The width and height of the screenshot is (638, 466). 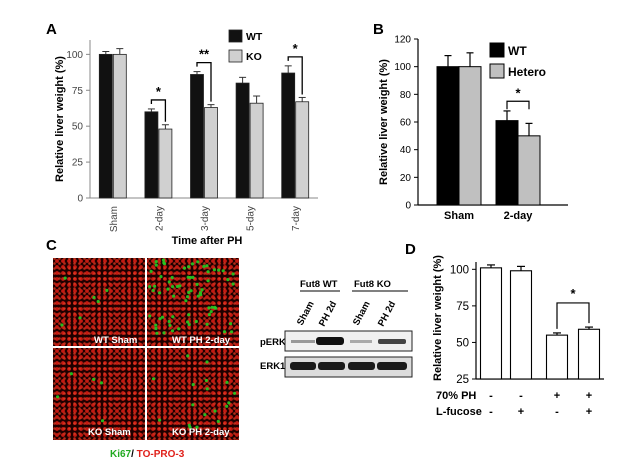 I want to click on y-tick-label: 20, so click(x=406, y=178).